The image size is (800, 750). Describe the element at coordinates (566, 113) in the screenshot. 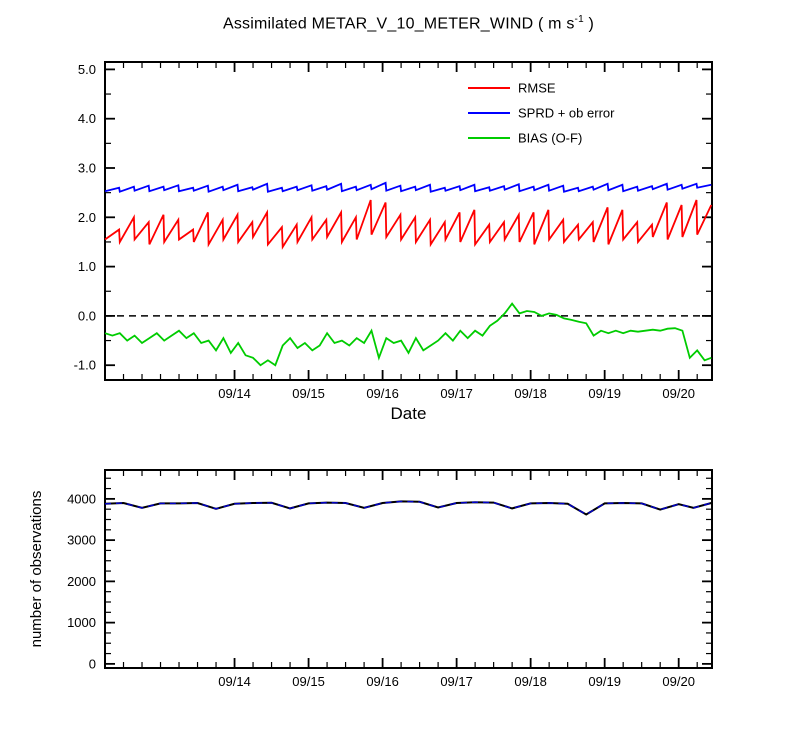

I see `legend-label: SPRD + ob error` at that location.